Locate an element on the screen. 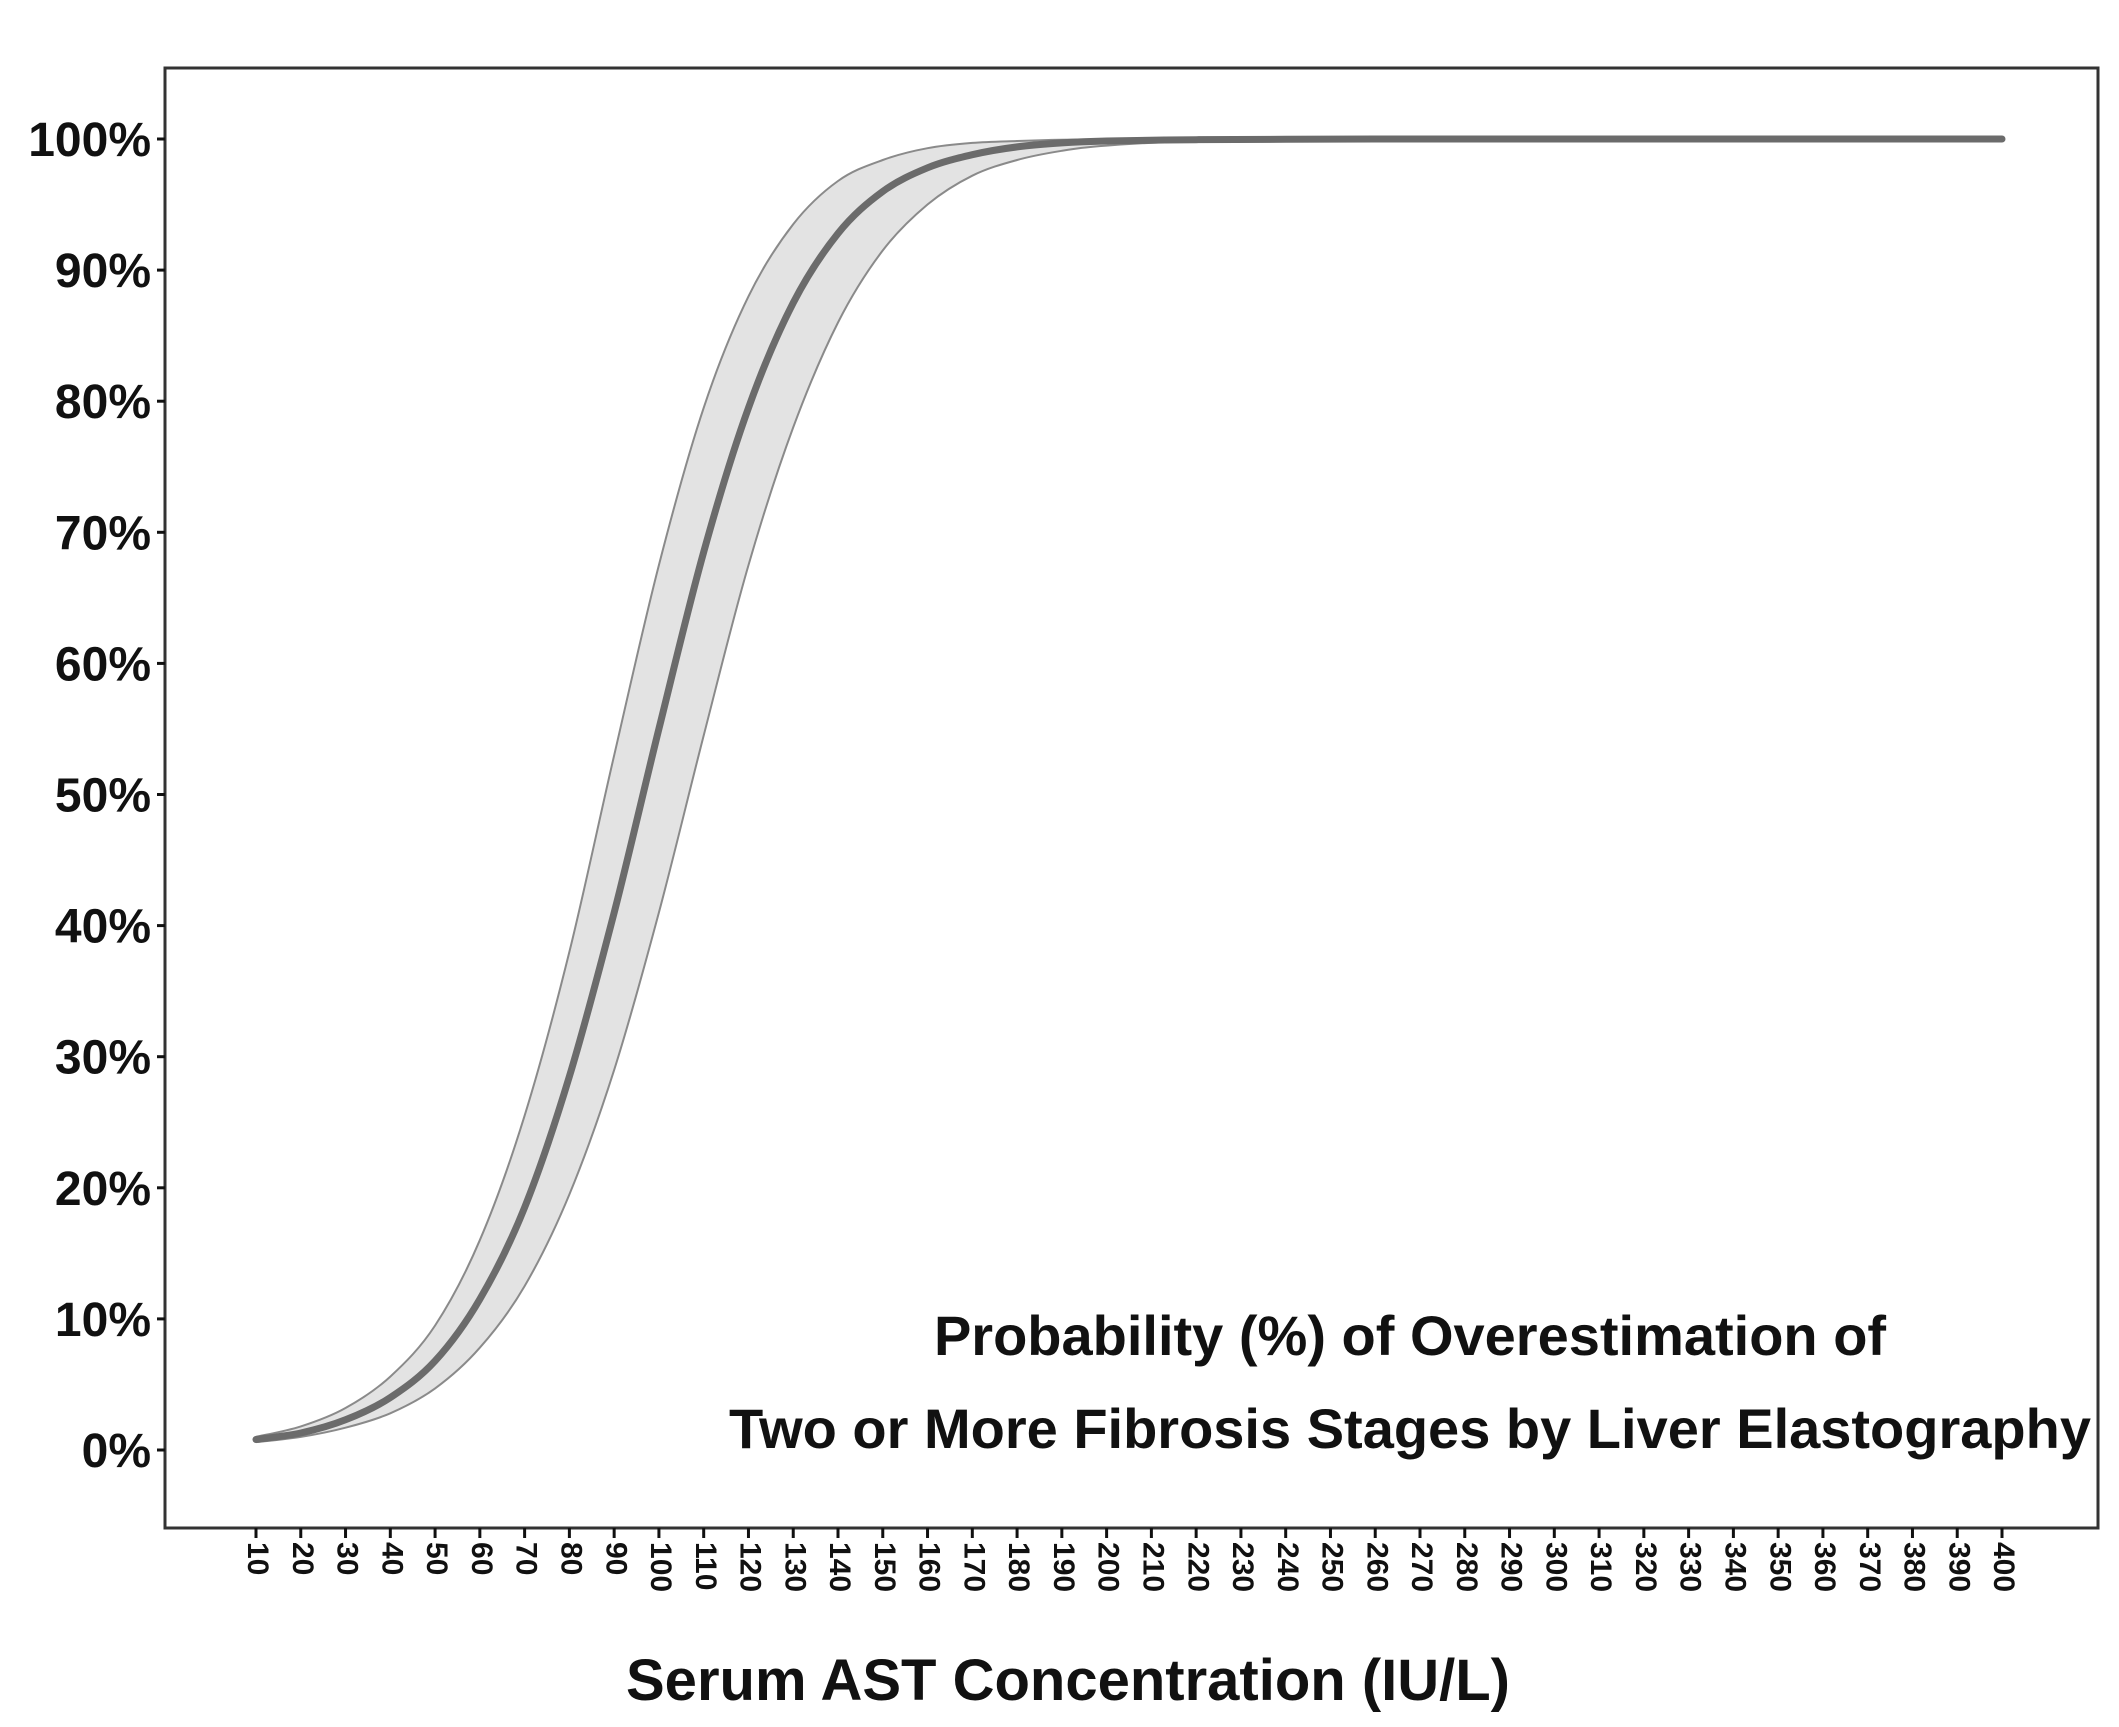 The width and height of the screenshot is (2119, 1727). x-tick-label: 310 is located at coordinates (1600, 1567).